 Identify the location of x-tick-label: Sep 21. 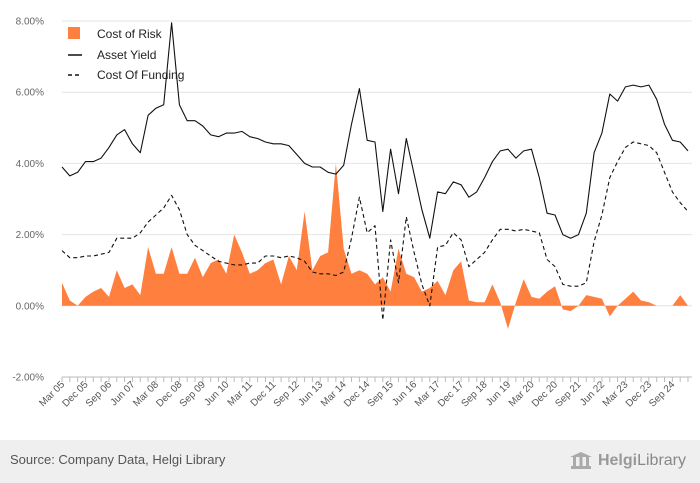
(568, 394).